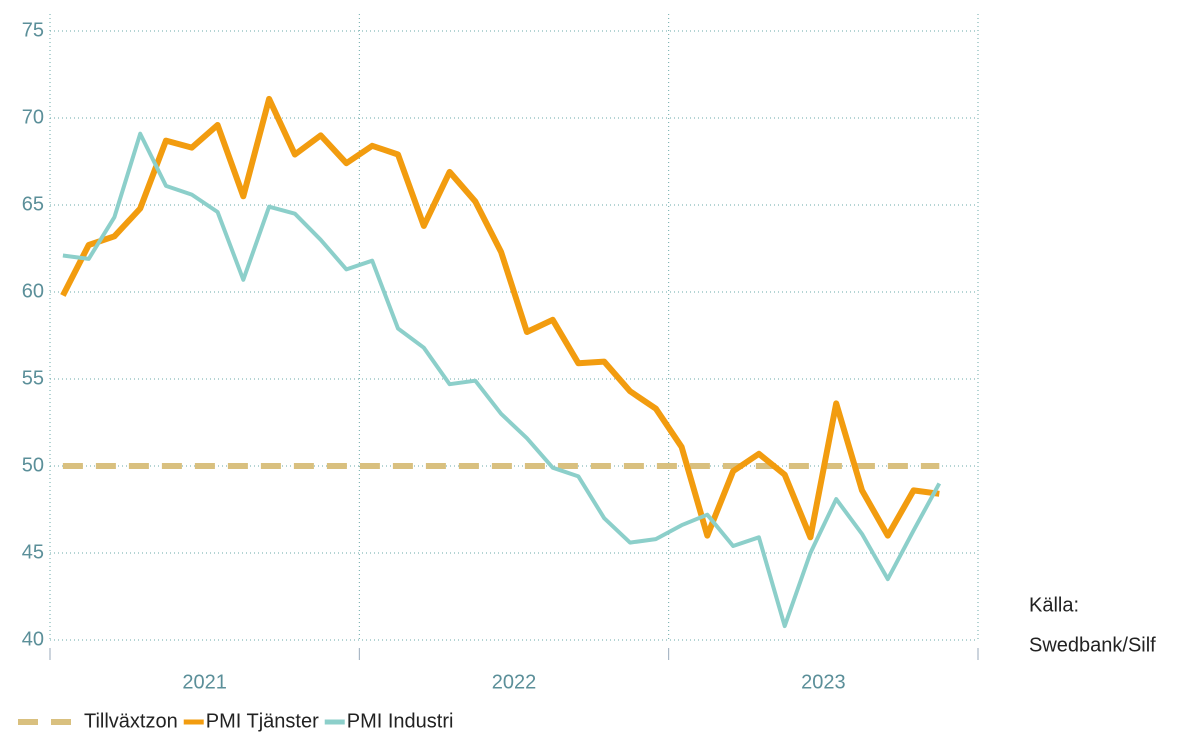 Image resolution: width=1203 pixels, height=743 pixels. What do you see at coordinates (33, 117) in the screenshot?
I see `y-tick-label: 70` at bounding box center [33, 117].